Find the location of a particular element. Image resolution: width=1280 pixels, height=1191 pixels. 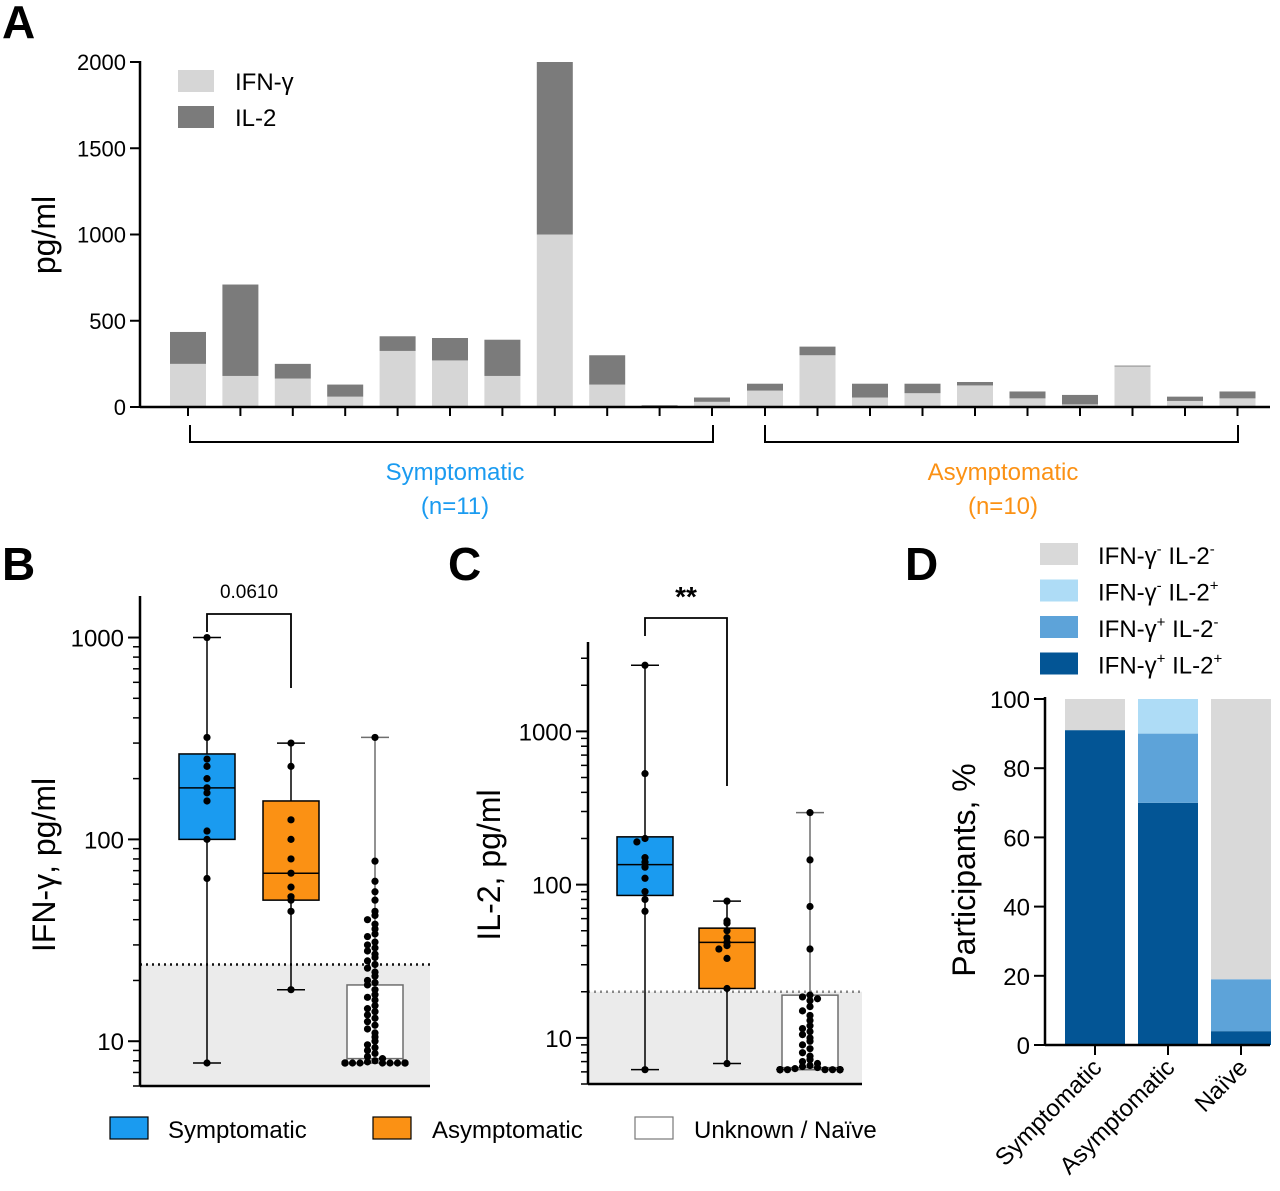

panel-bc-legend: Symptomatic Asymptomatic Unknown / Naïve is located at coordinates (493, 1130).